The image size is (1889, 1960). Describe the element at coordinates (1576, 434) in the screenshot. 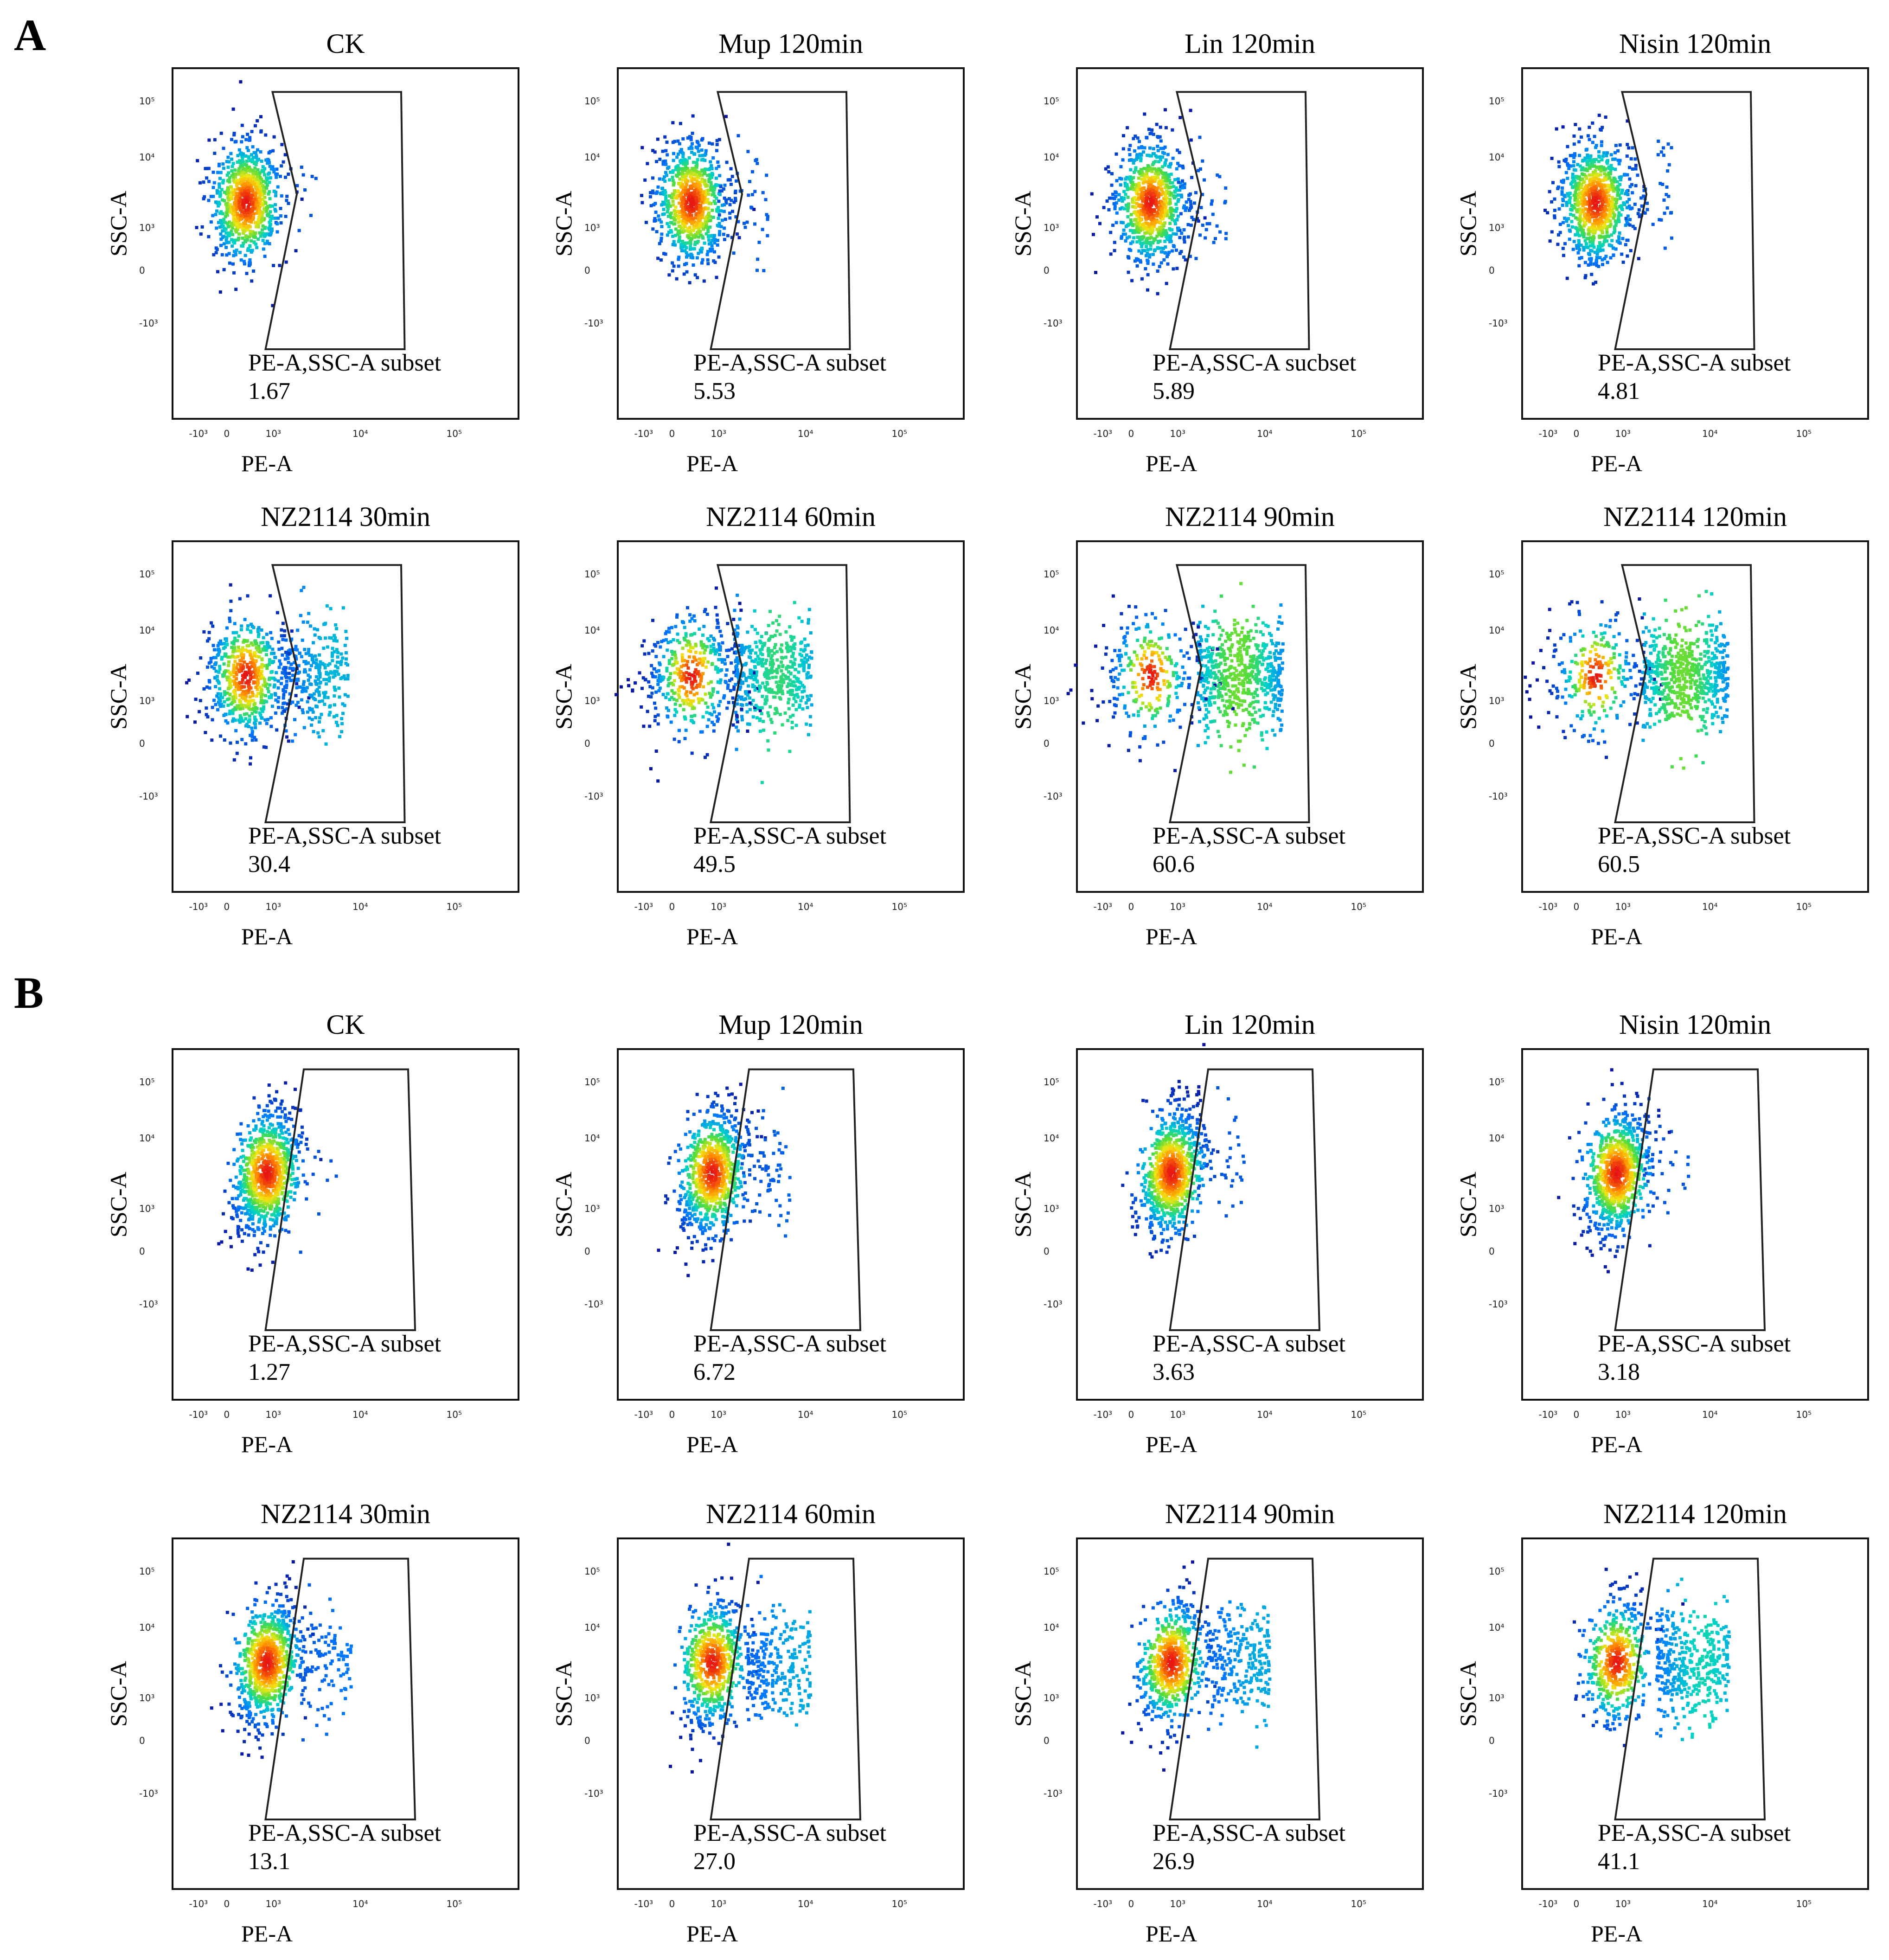

I see `x-tick-label: 0` at that location.